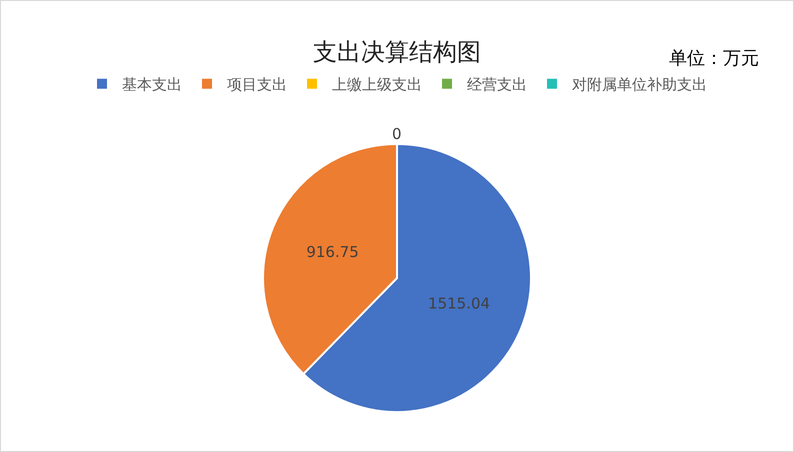 The image size is (794, 452). Describe the element at coordinates (459, 303) in the screenshot. I see `data-label: 1515.04` at that location.